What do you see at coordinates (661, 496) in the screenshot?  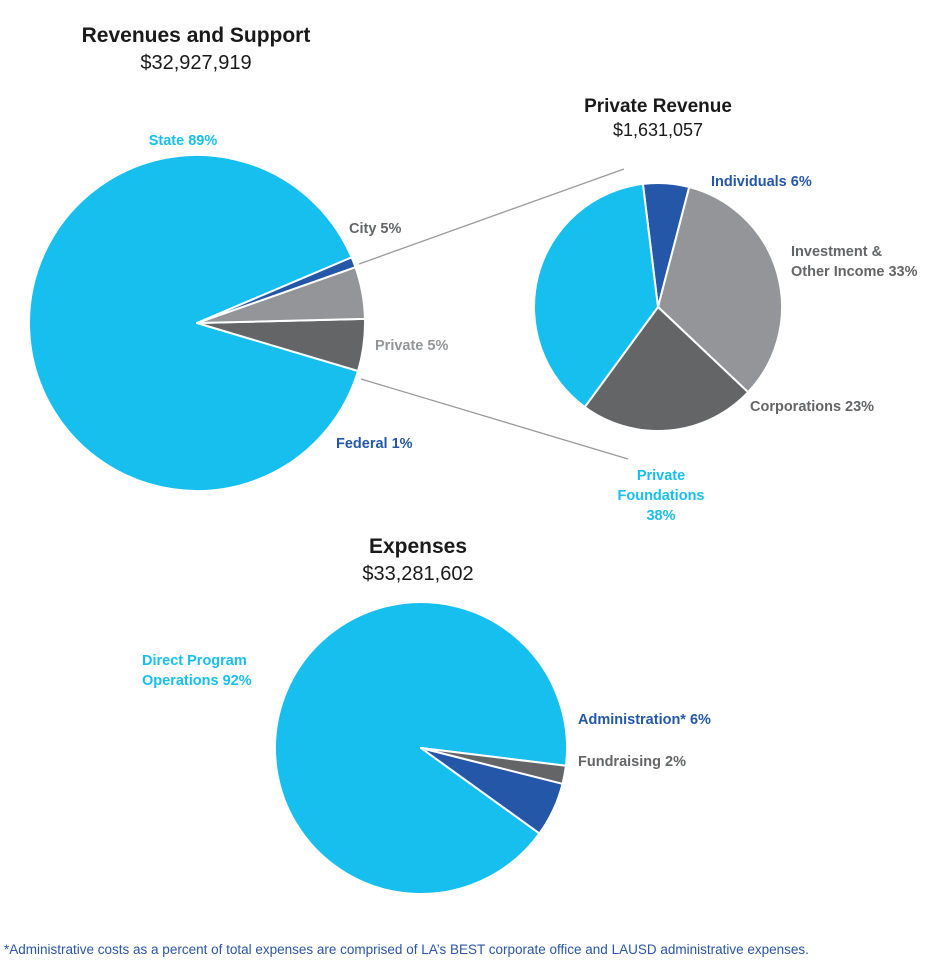 I see `slice-label-private-foundations-38: Private Foundations 38%` at bounding box center [661, 496].